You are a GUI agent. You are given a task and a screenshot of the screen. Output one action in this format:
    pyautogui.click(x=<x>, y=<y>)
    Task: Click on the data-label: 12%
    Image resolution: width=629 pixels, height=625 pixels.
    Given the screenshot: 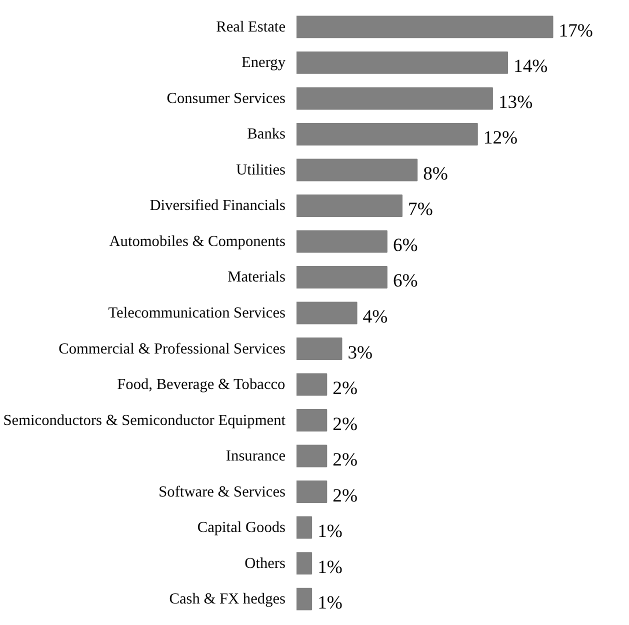 What is the action you would take?
    pyautogui.click(x=500, y=138)
    